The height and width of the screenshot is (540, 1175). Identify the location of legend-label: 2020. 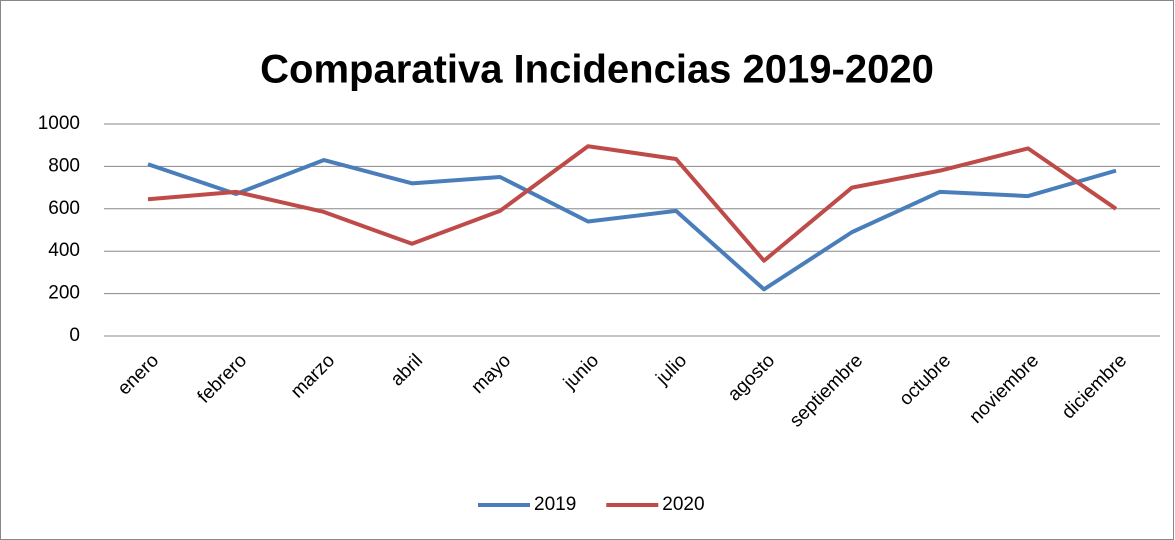
(683, 504).